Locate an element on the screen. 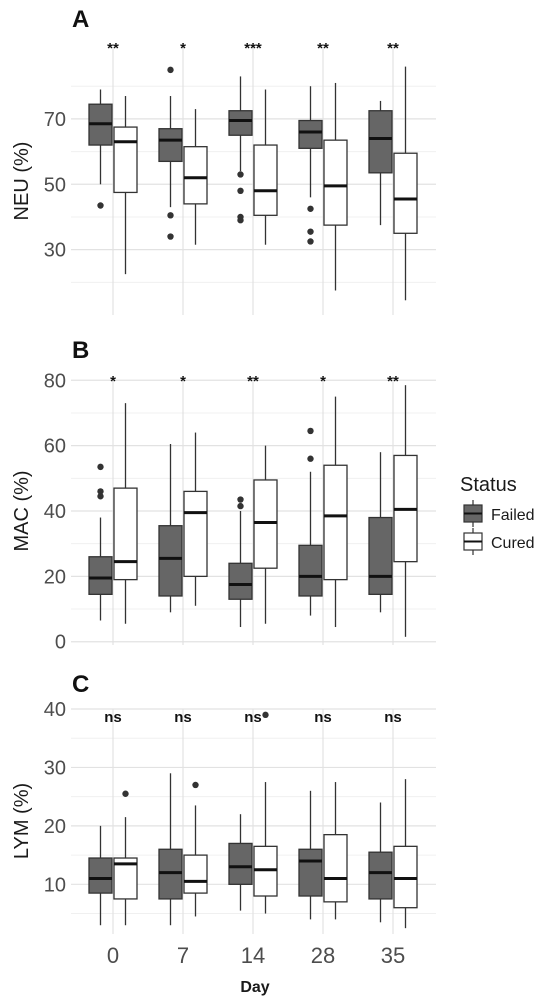  y-axis-label: LYM (%) is located at coordinates (22, 821).